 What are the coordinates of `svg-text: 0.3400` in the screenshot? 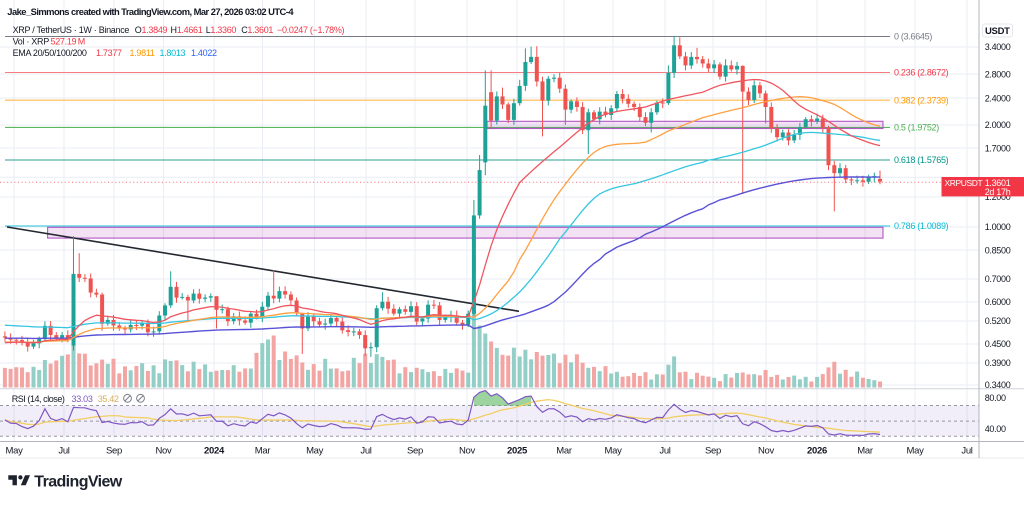 It's located at (998, 385).